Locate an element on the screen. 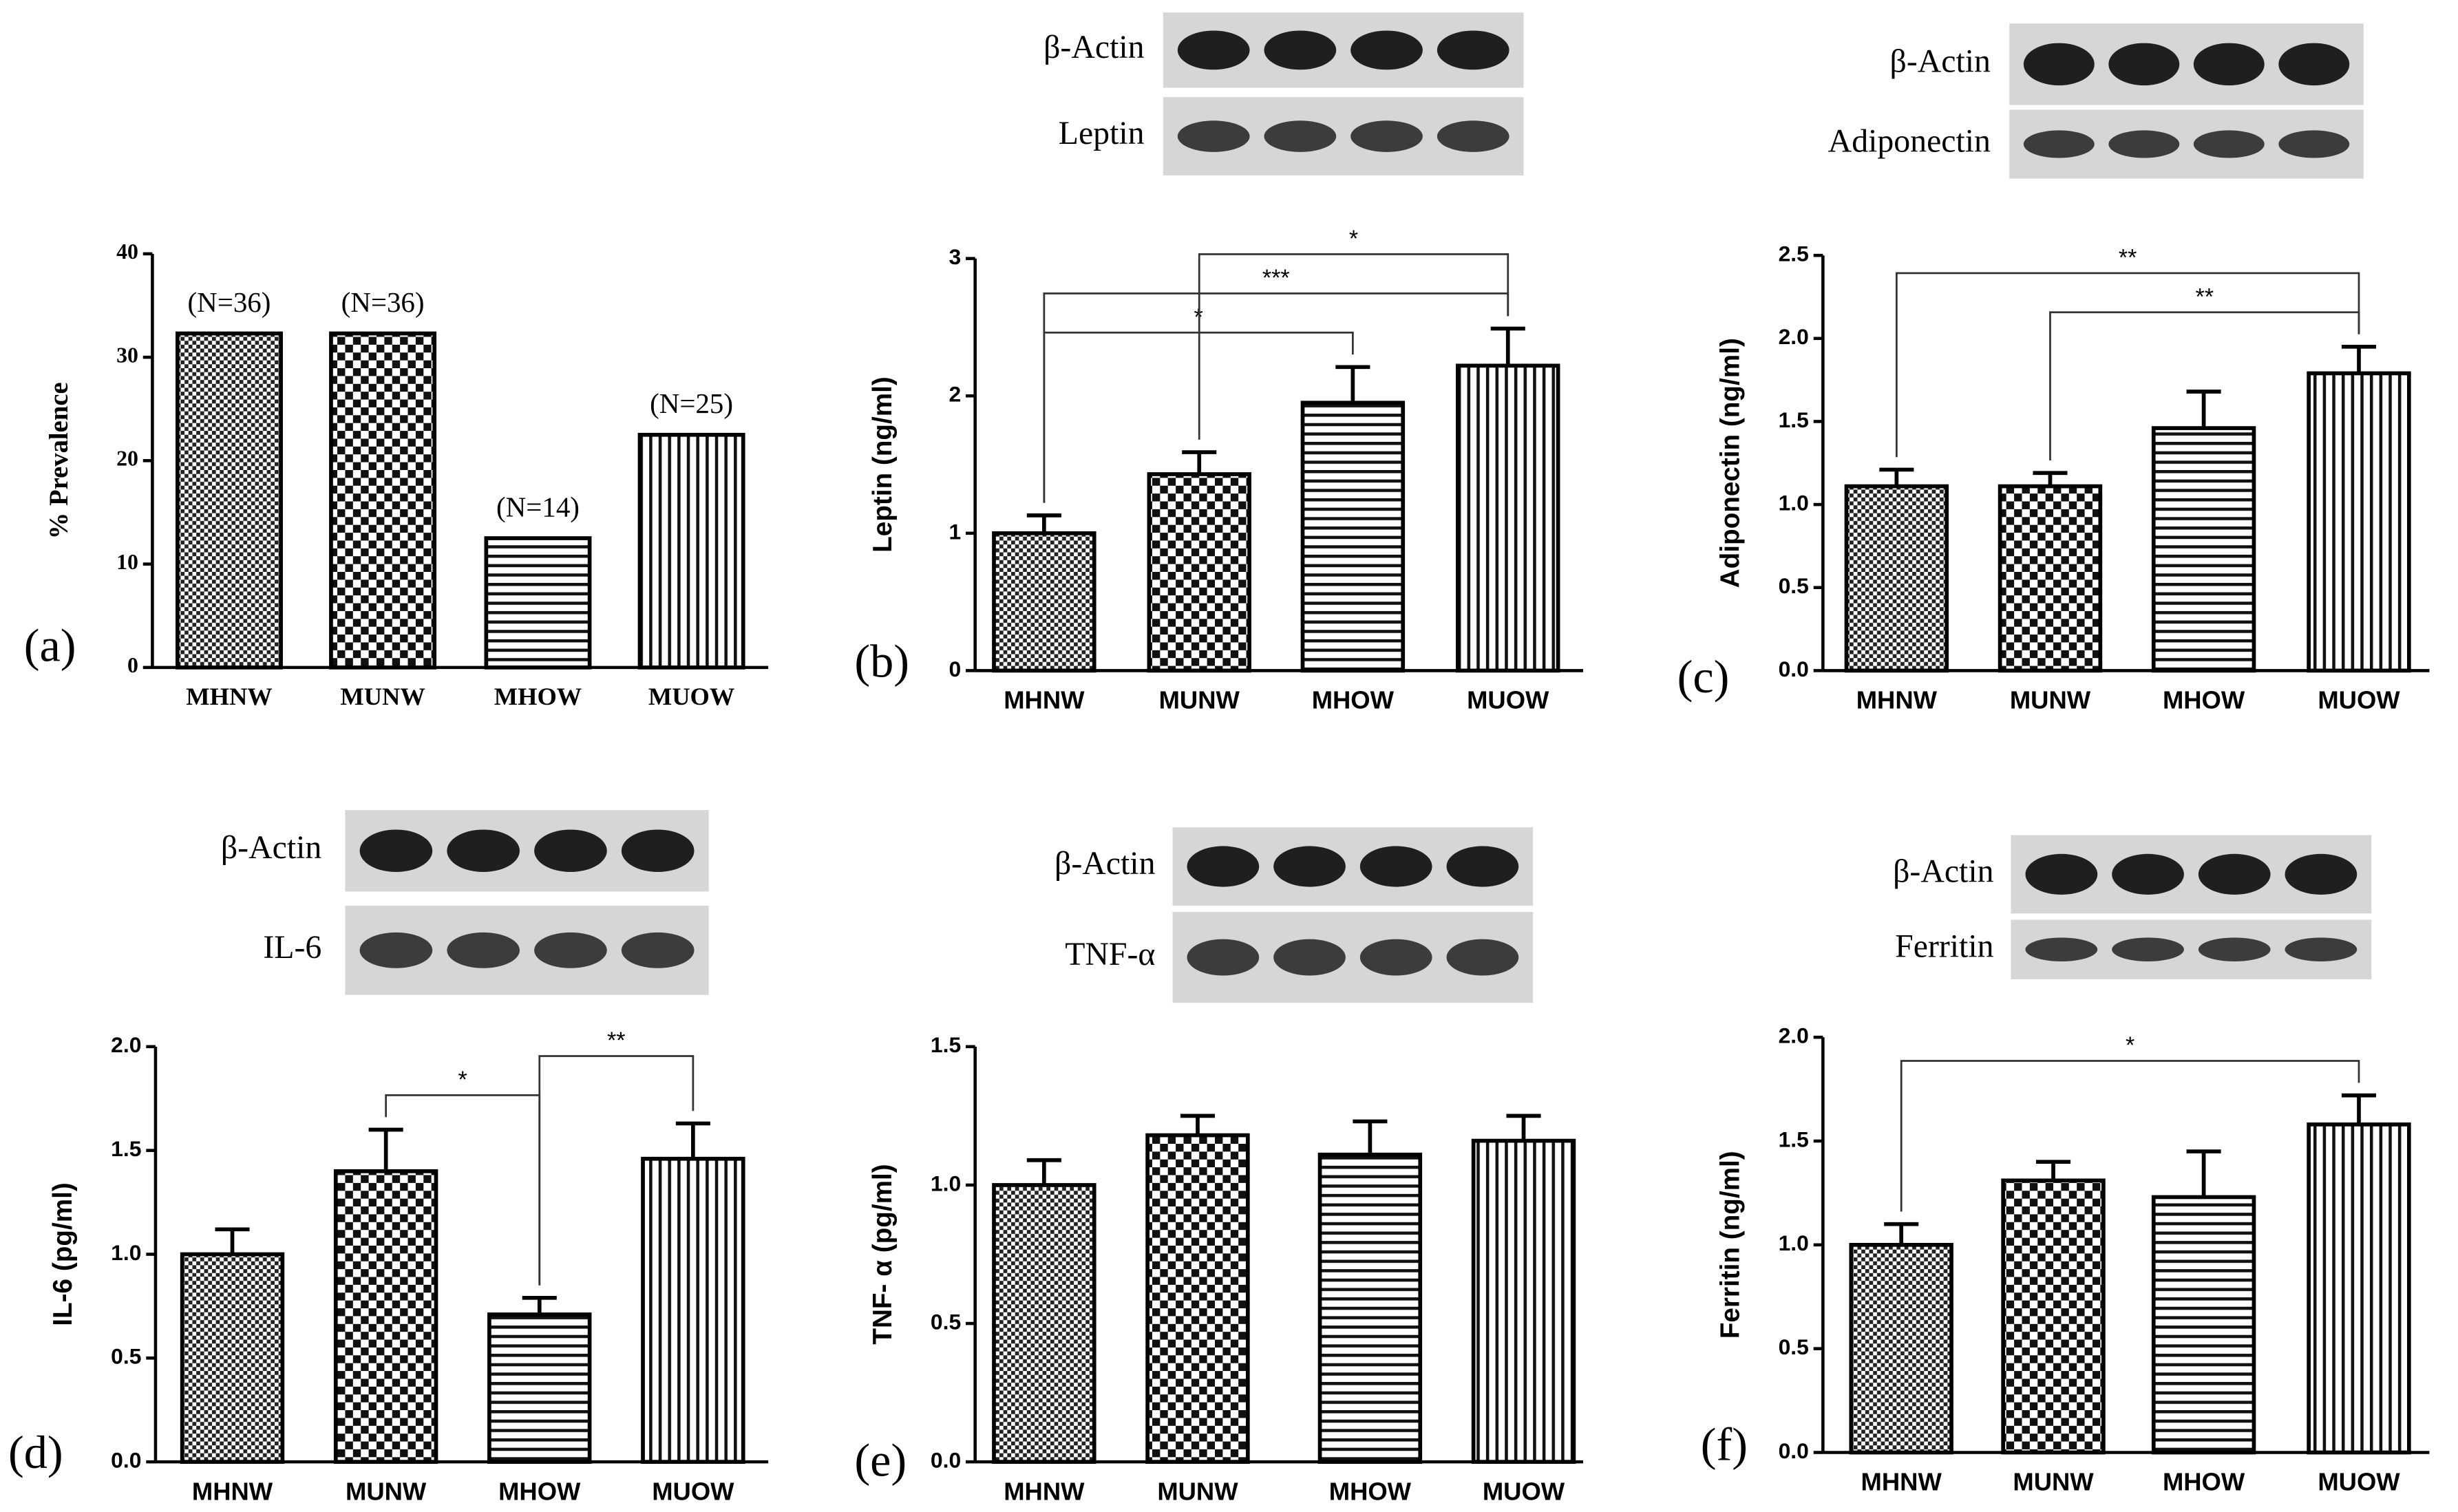 The height and width of the screenshot is (1512, 2458). blot-label: IL-6 is located at coordinates (292, 947).